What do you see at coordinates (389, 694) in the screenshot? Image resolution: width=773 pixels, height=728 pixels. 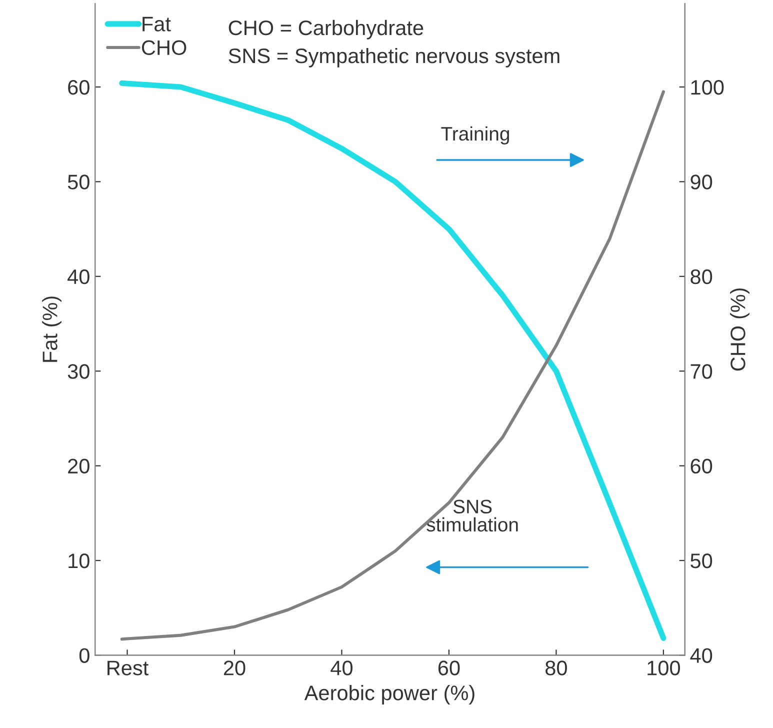 I see `x-axis-title: Aerobic power (%)` at bounding box center [389, 694].